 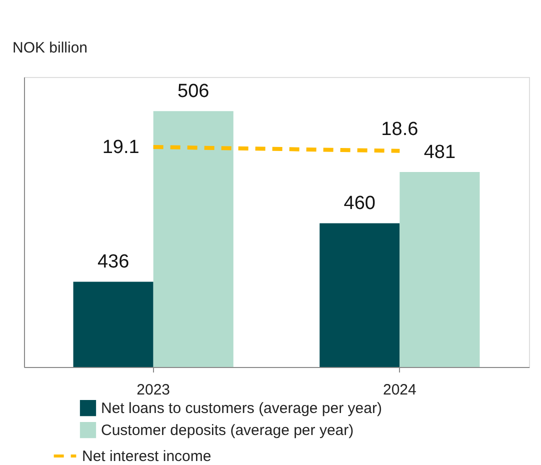 I want to click on data-label: 506, so click(x=194, y=91).